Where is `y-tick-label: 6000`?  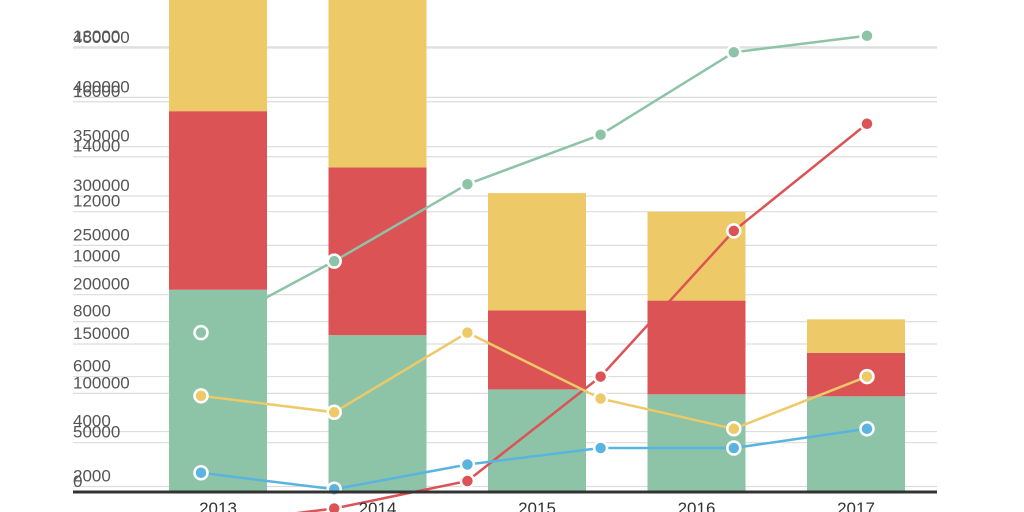 y-tick-label: 6000 is located at coordinates (92, 366).